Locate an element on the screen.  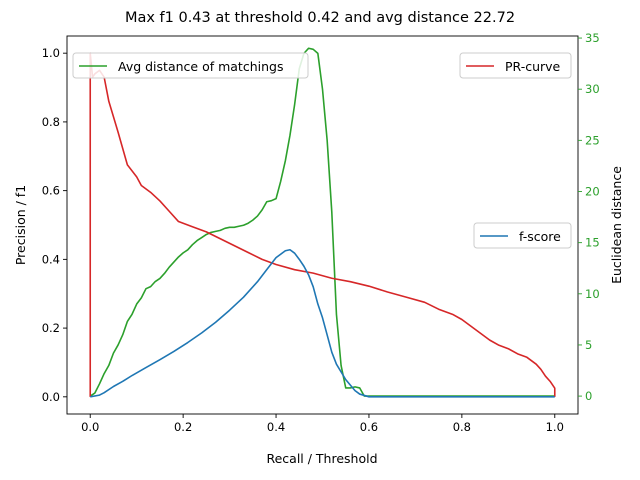
y-tick-label: 0.0 is located at coordinates (51, 397).